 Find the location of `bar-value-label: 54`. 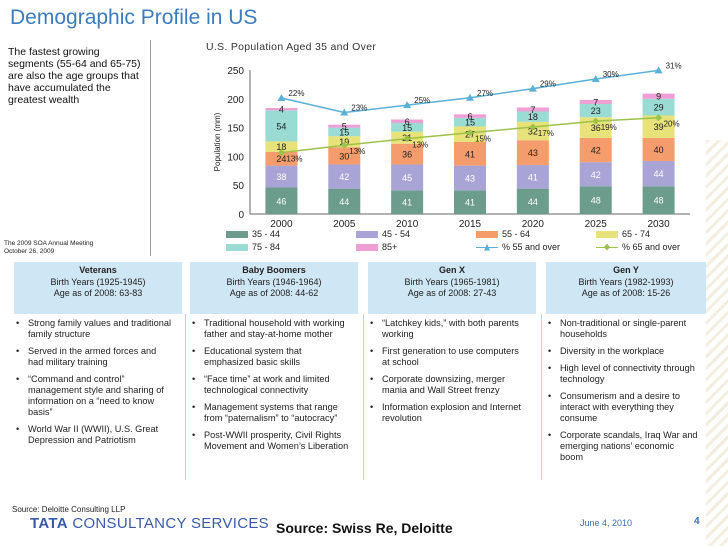

bar-value-label: 54 is located at coordinates (281, 126).